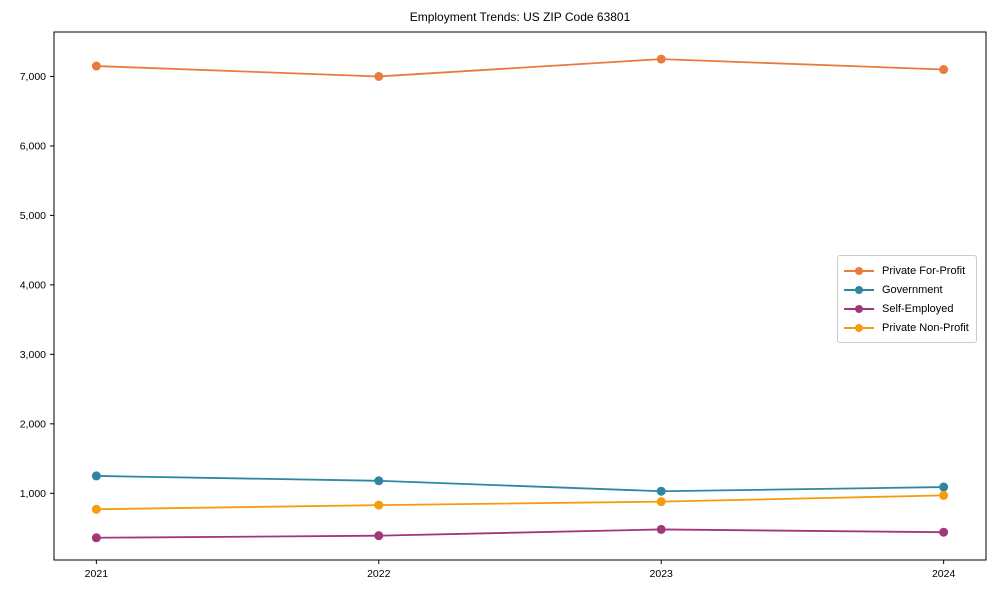 The height and width of the screenshot is (600, 1000). What do you see at coordinates (379, 574) in the screenshot?
I see `x-tick-label: 2022` at bounding box center [379, 574].